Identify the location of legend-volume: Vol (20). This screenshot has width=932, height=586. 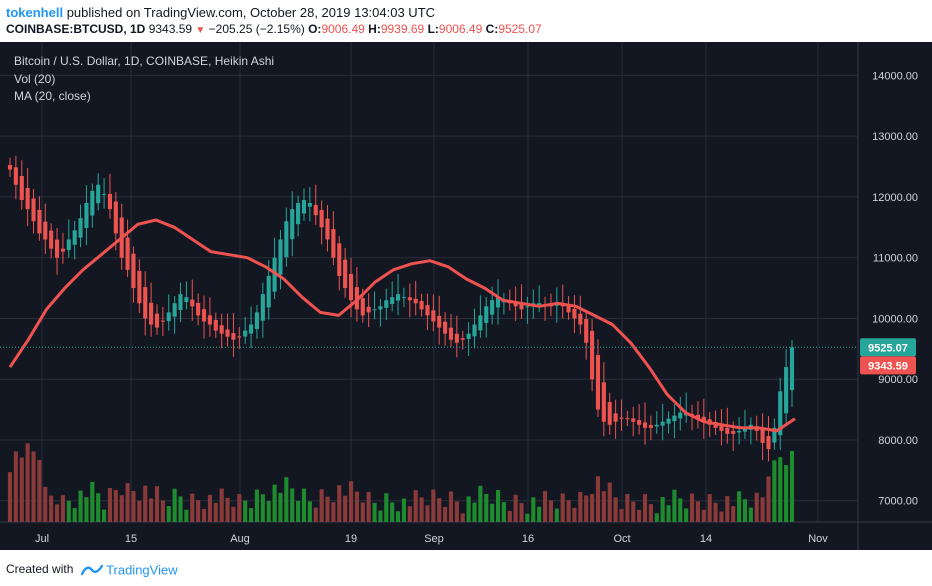
(35, 79).